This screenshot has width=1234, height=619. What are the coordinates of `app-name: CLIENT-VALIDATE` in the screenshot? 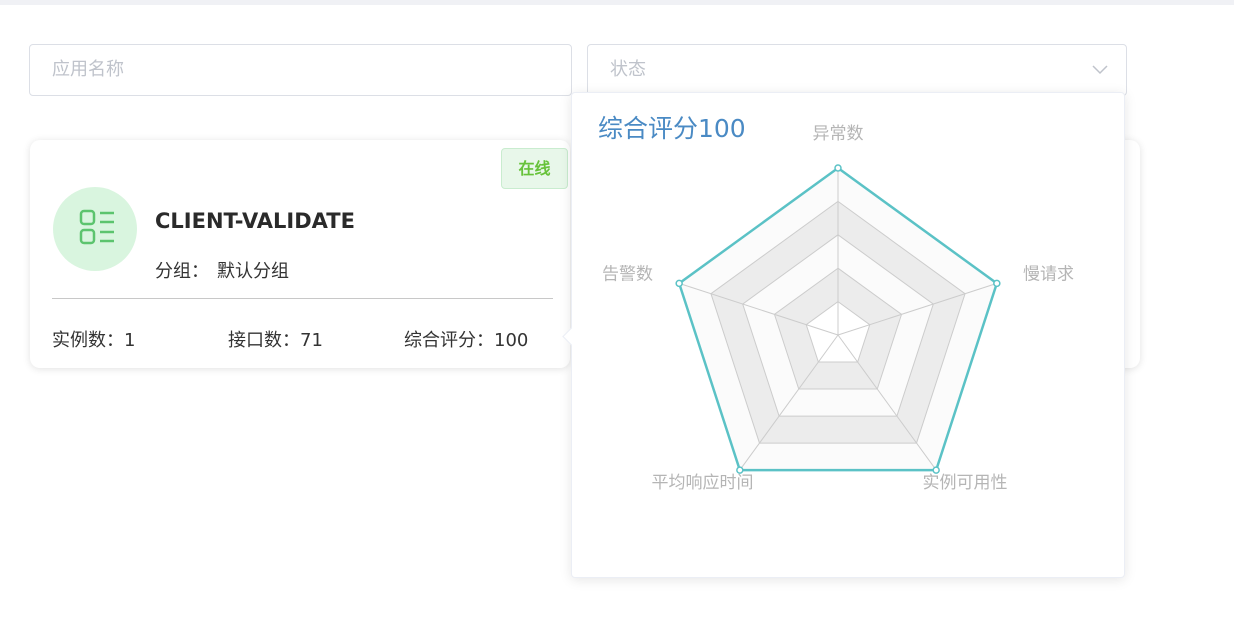 It's located at (255, 221).